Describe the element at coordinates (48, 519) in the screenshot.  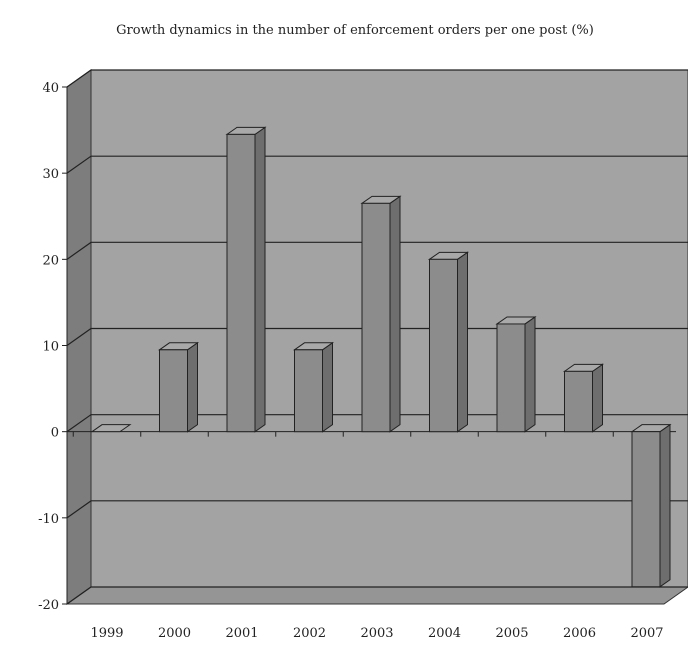
I see `y-tick-label: -10` at that location.